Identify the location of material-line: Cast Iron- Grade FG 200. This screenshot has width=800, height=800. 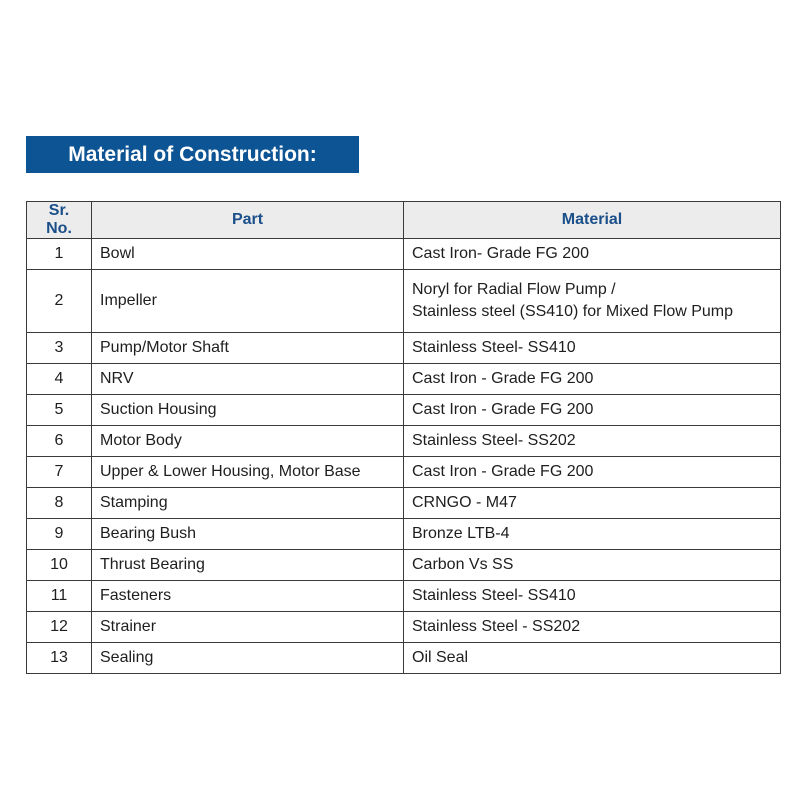
(500, 253).